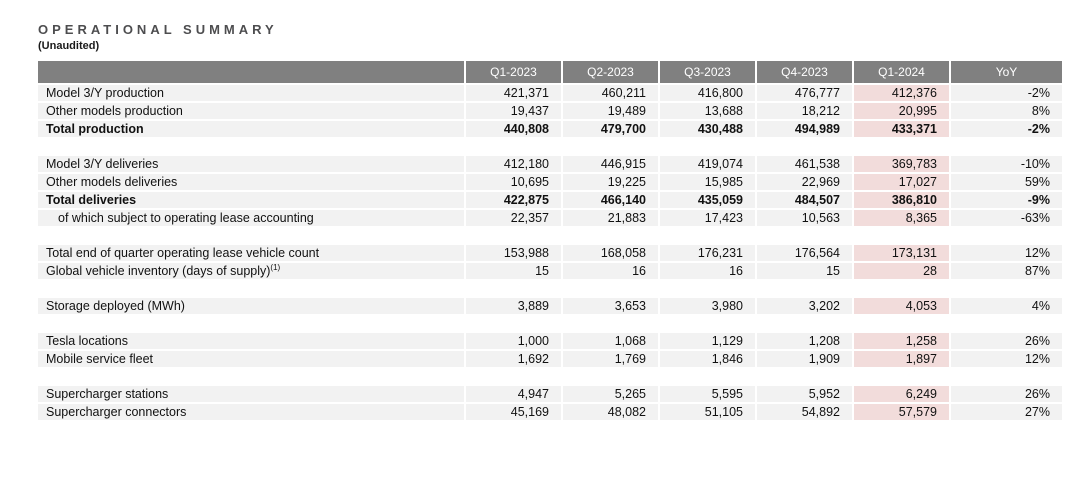  I want to click on column-header: YoY, so click(1006, 72).